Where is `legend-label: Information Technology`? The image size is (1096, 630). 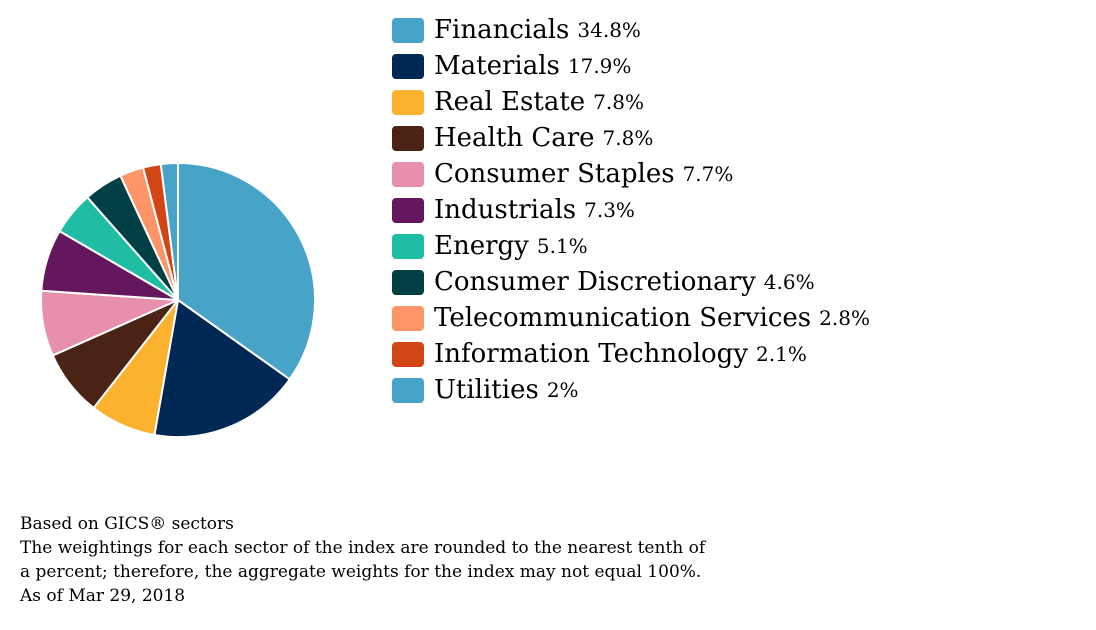
legend-label: Information Technology is located at coordinates (591, 354).